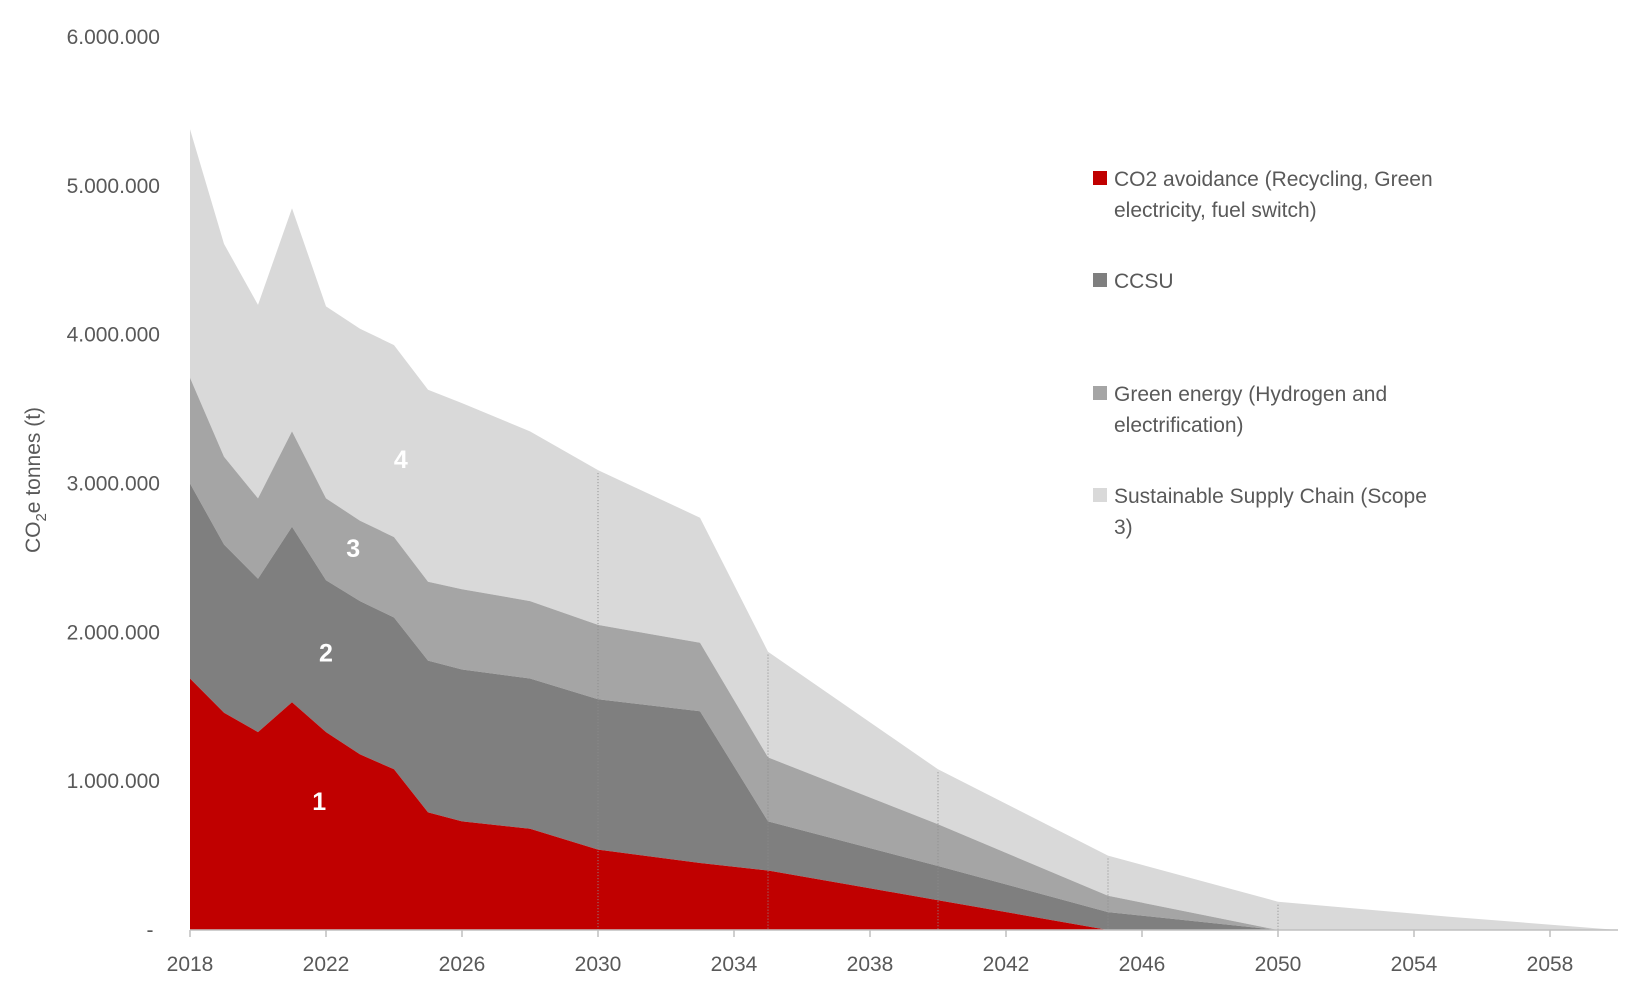 The image size is (1641, 1008). I want to click on x-tick-label-2054: 2054, so click(1414, 964).